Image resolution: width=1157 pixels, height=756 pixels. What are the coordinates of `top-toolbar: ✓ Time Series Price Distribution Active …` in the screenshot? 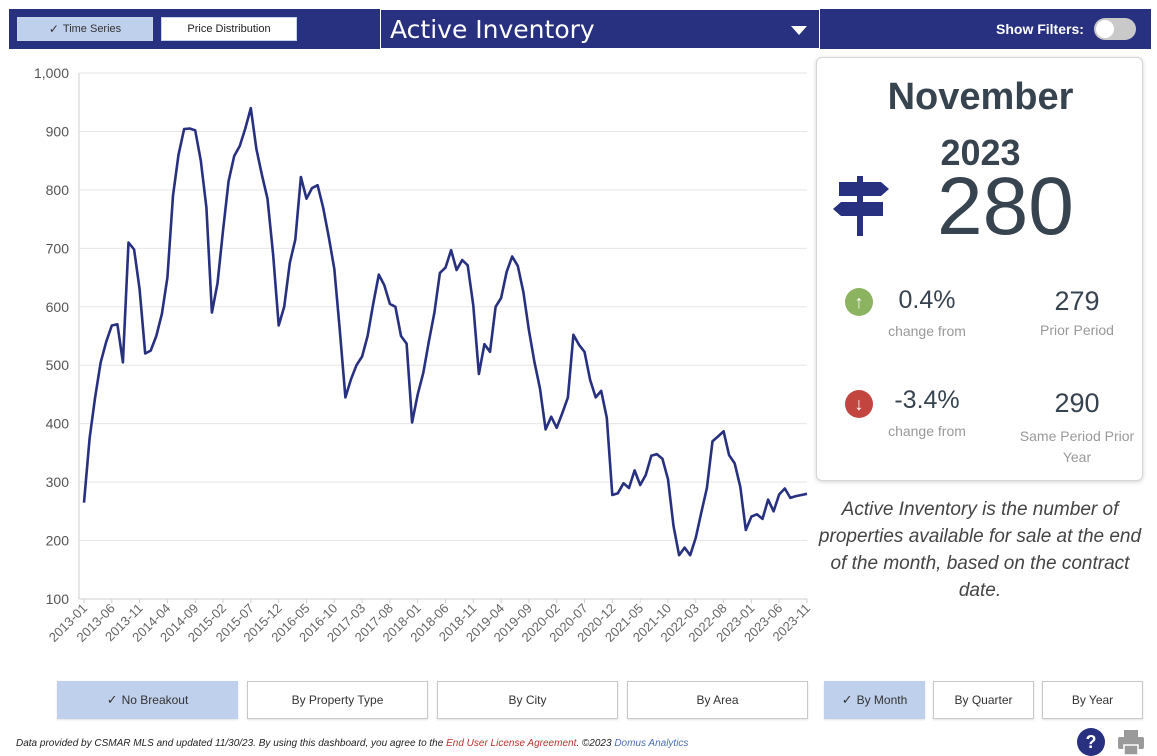 It's located at (580, 29).